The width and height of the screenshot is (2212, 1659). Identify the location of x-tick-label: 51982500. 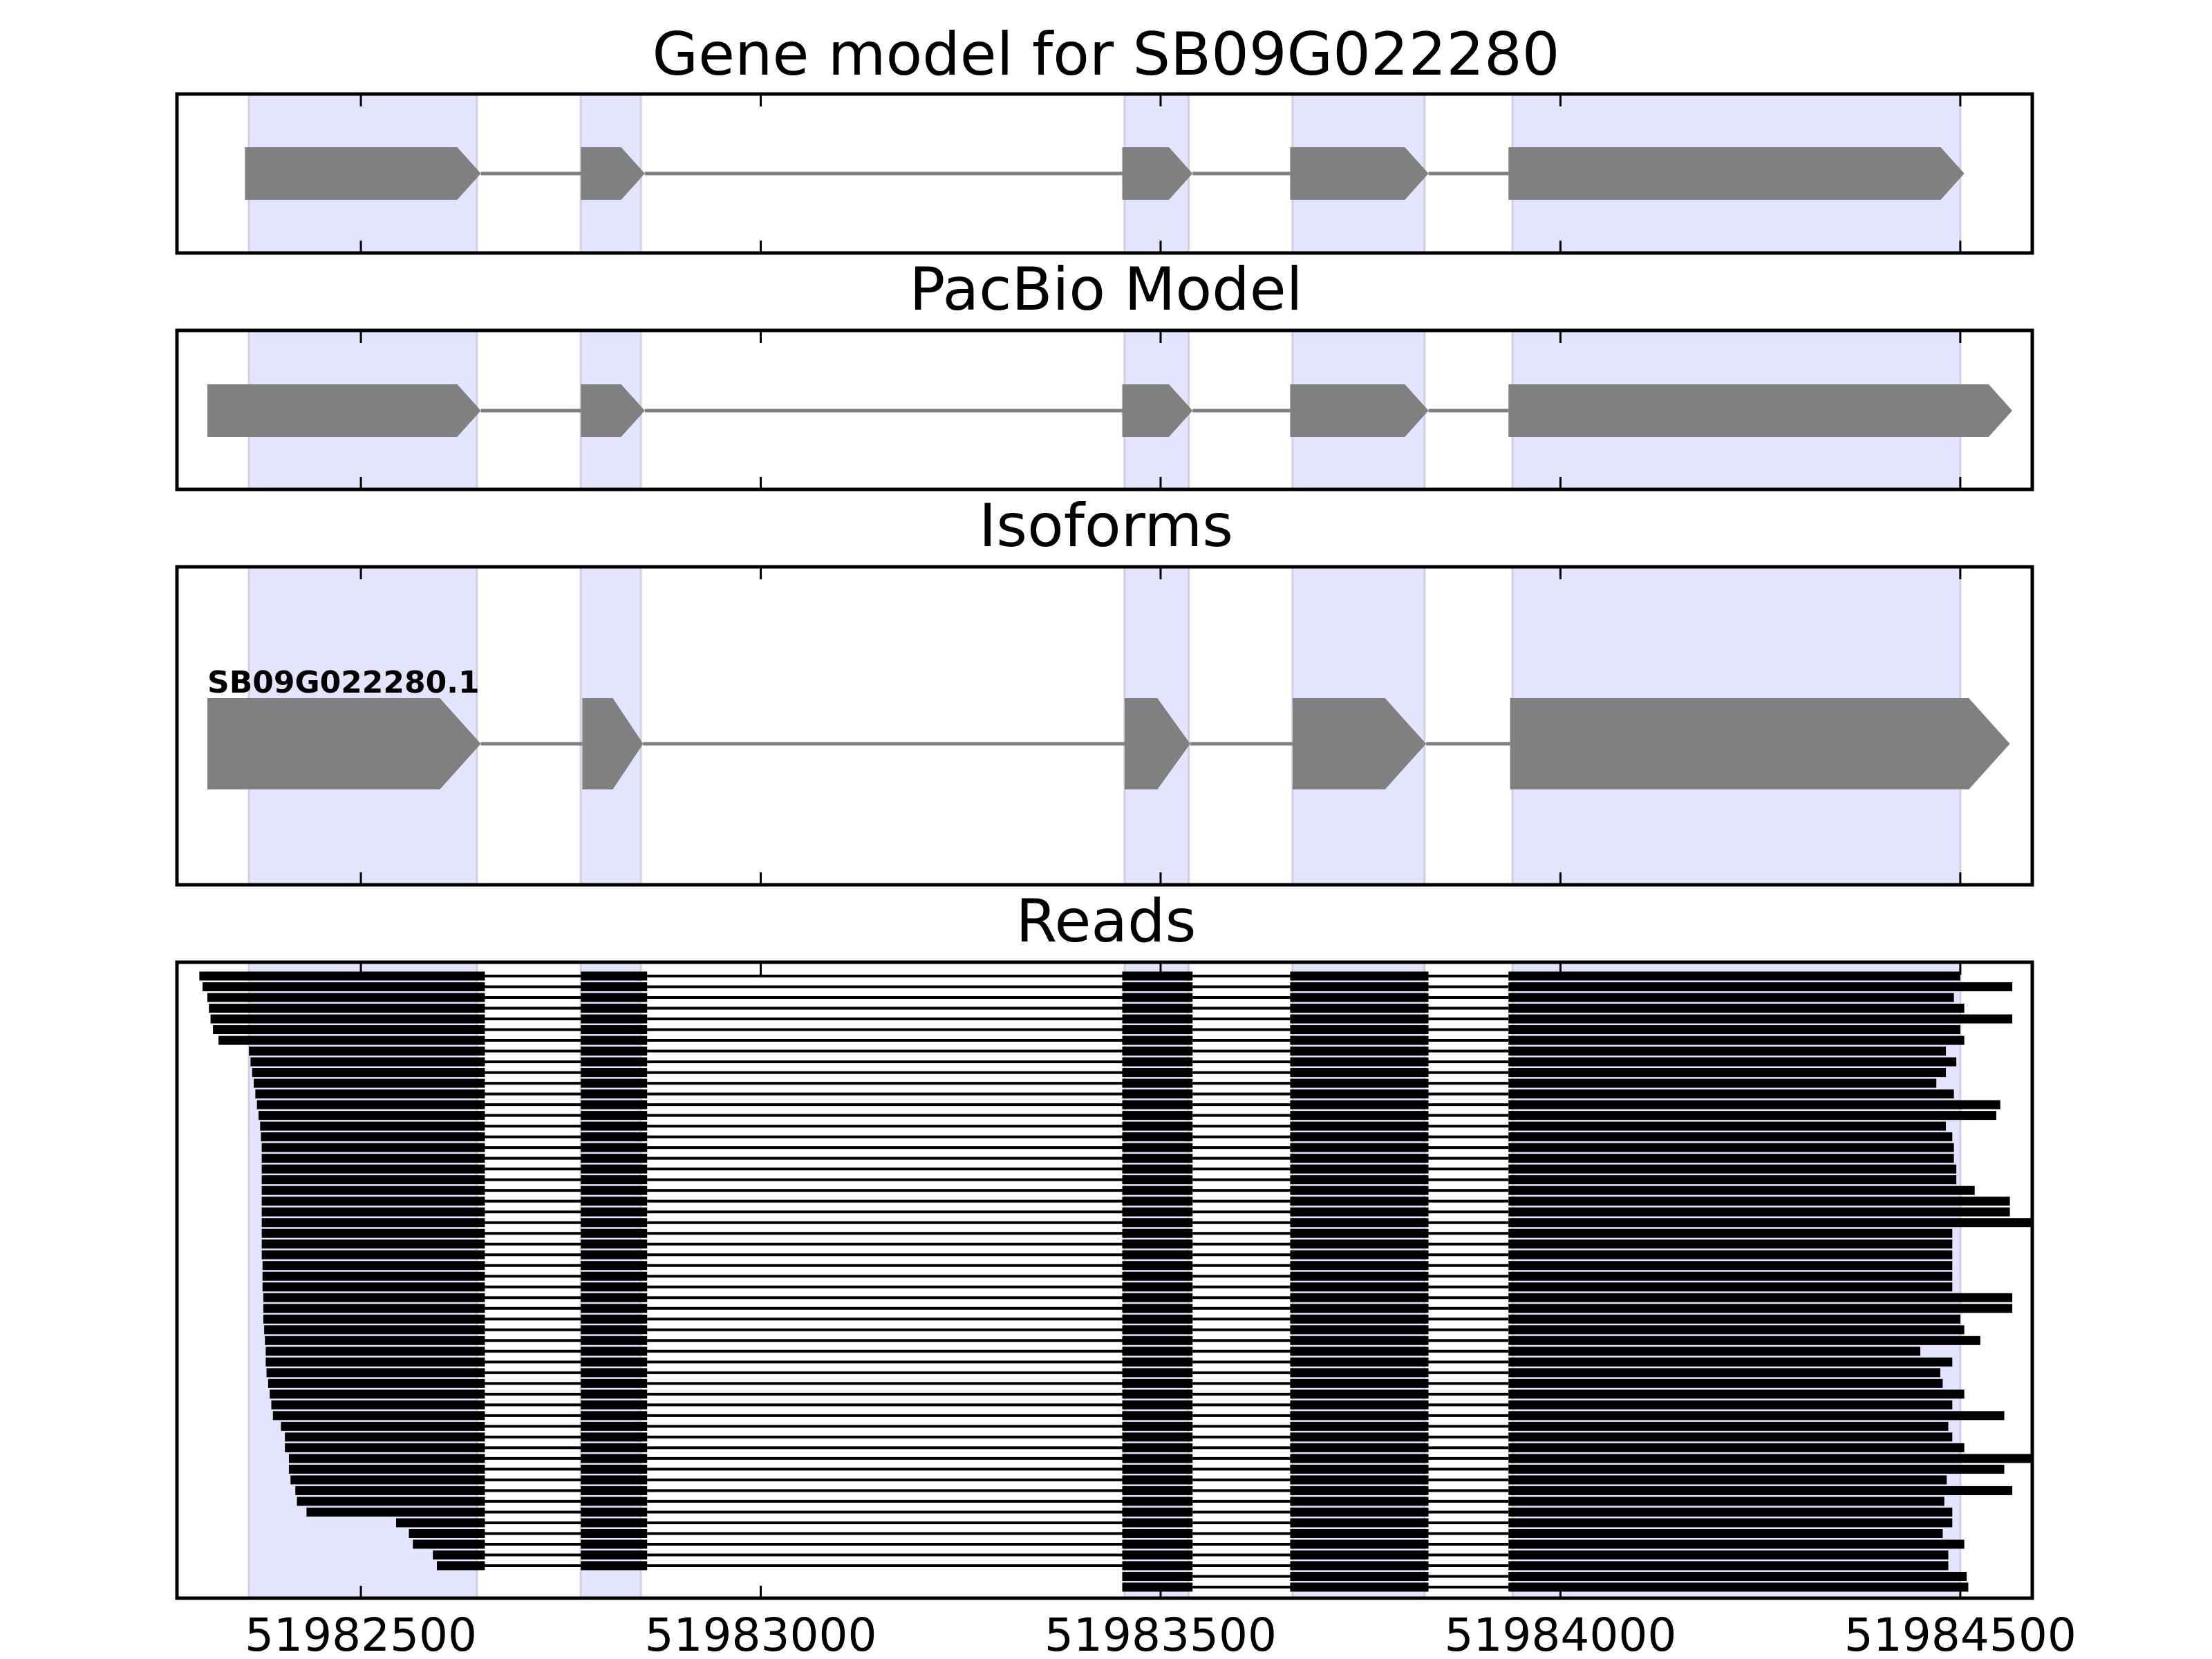
(361, 1634).